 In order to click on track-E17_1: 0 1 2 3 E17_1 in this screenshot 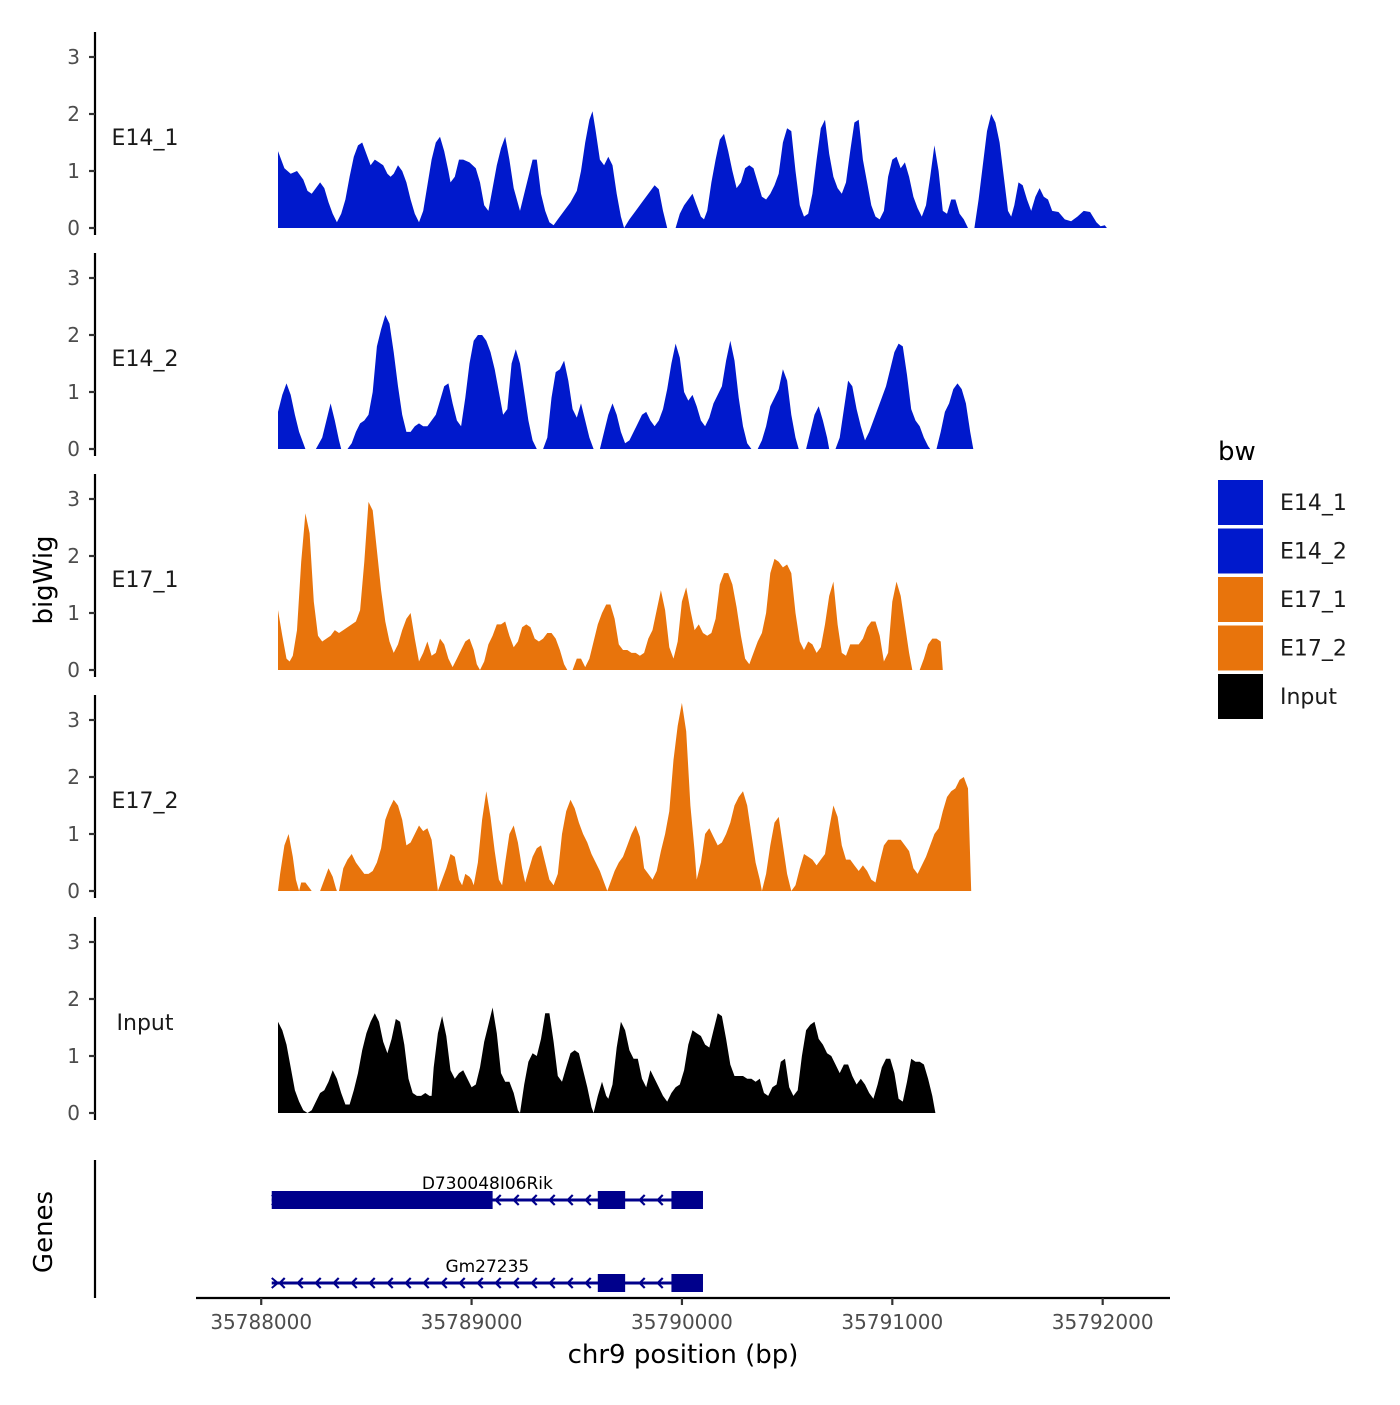, I will do `click(505, 578)`.